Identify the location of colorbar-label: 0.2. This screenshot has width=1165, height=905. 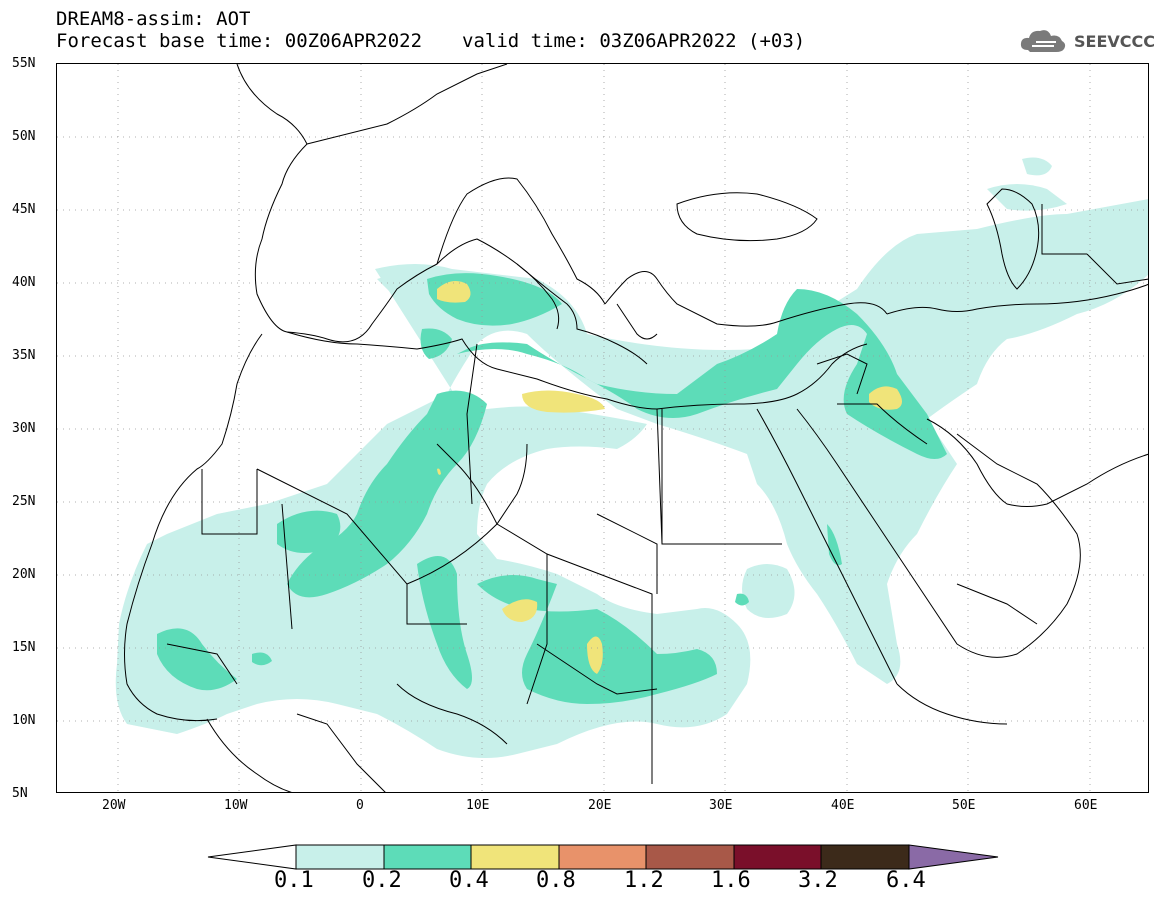
(382, 880).